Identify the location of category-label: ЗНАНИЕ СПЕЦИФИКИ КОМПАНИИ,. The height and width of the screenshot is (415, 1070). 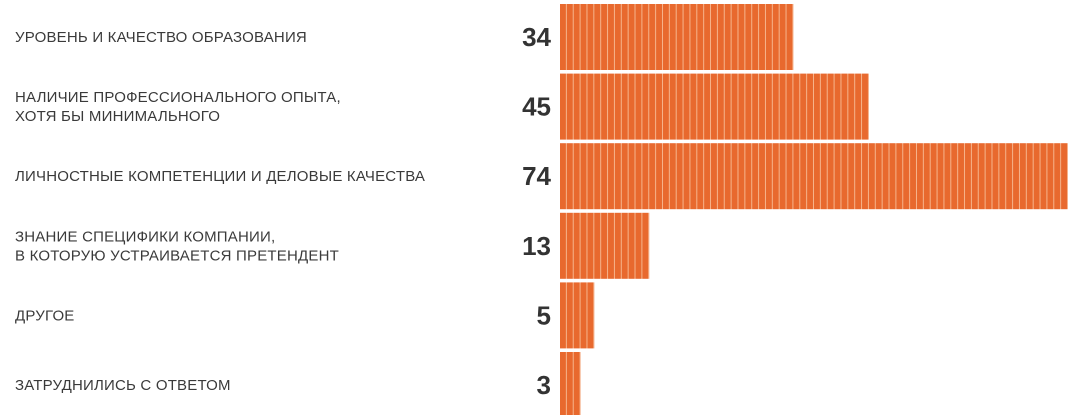
(145, 236).